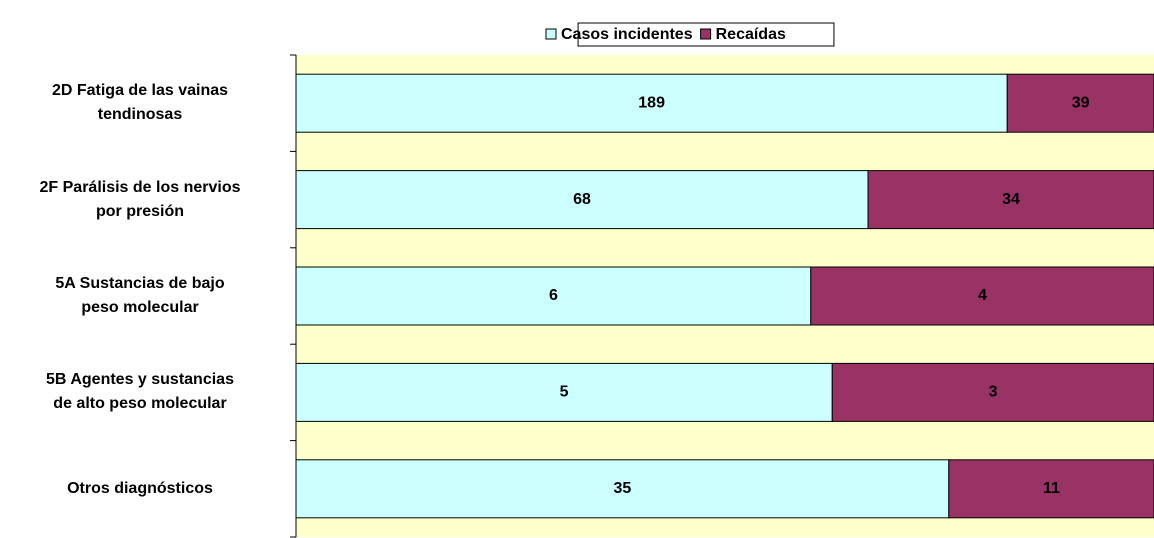 The width and height of the screenshot is (1154, 538). I want to click on value-label: 4, so click(982, 295).